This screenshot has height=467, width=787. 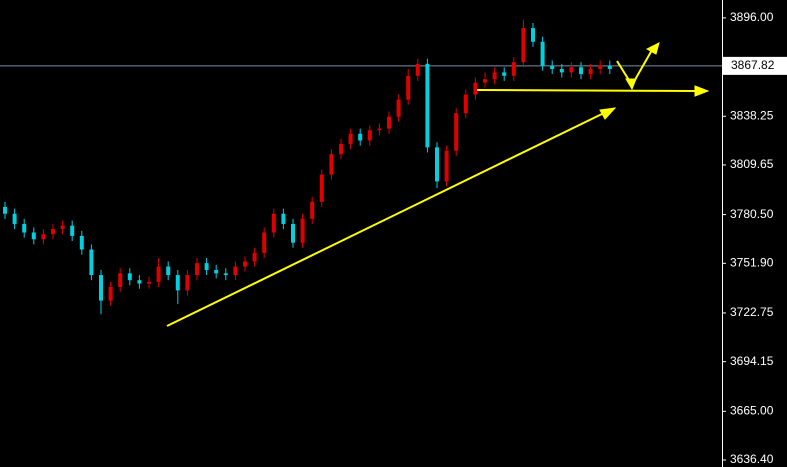 What do you see at coordinates (587, 90) in the screenshot?
I see `support-line` at bounding box center [587, 90].